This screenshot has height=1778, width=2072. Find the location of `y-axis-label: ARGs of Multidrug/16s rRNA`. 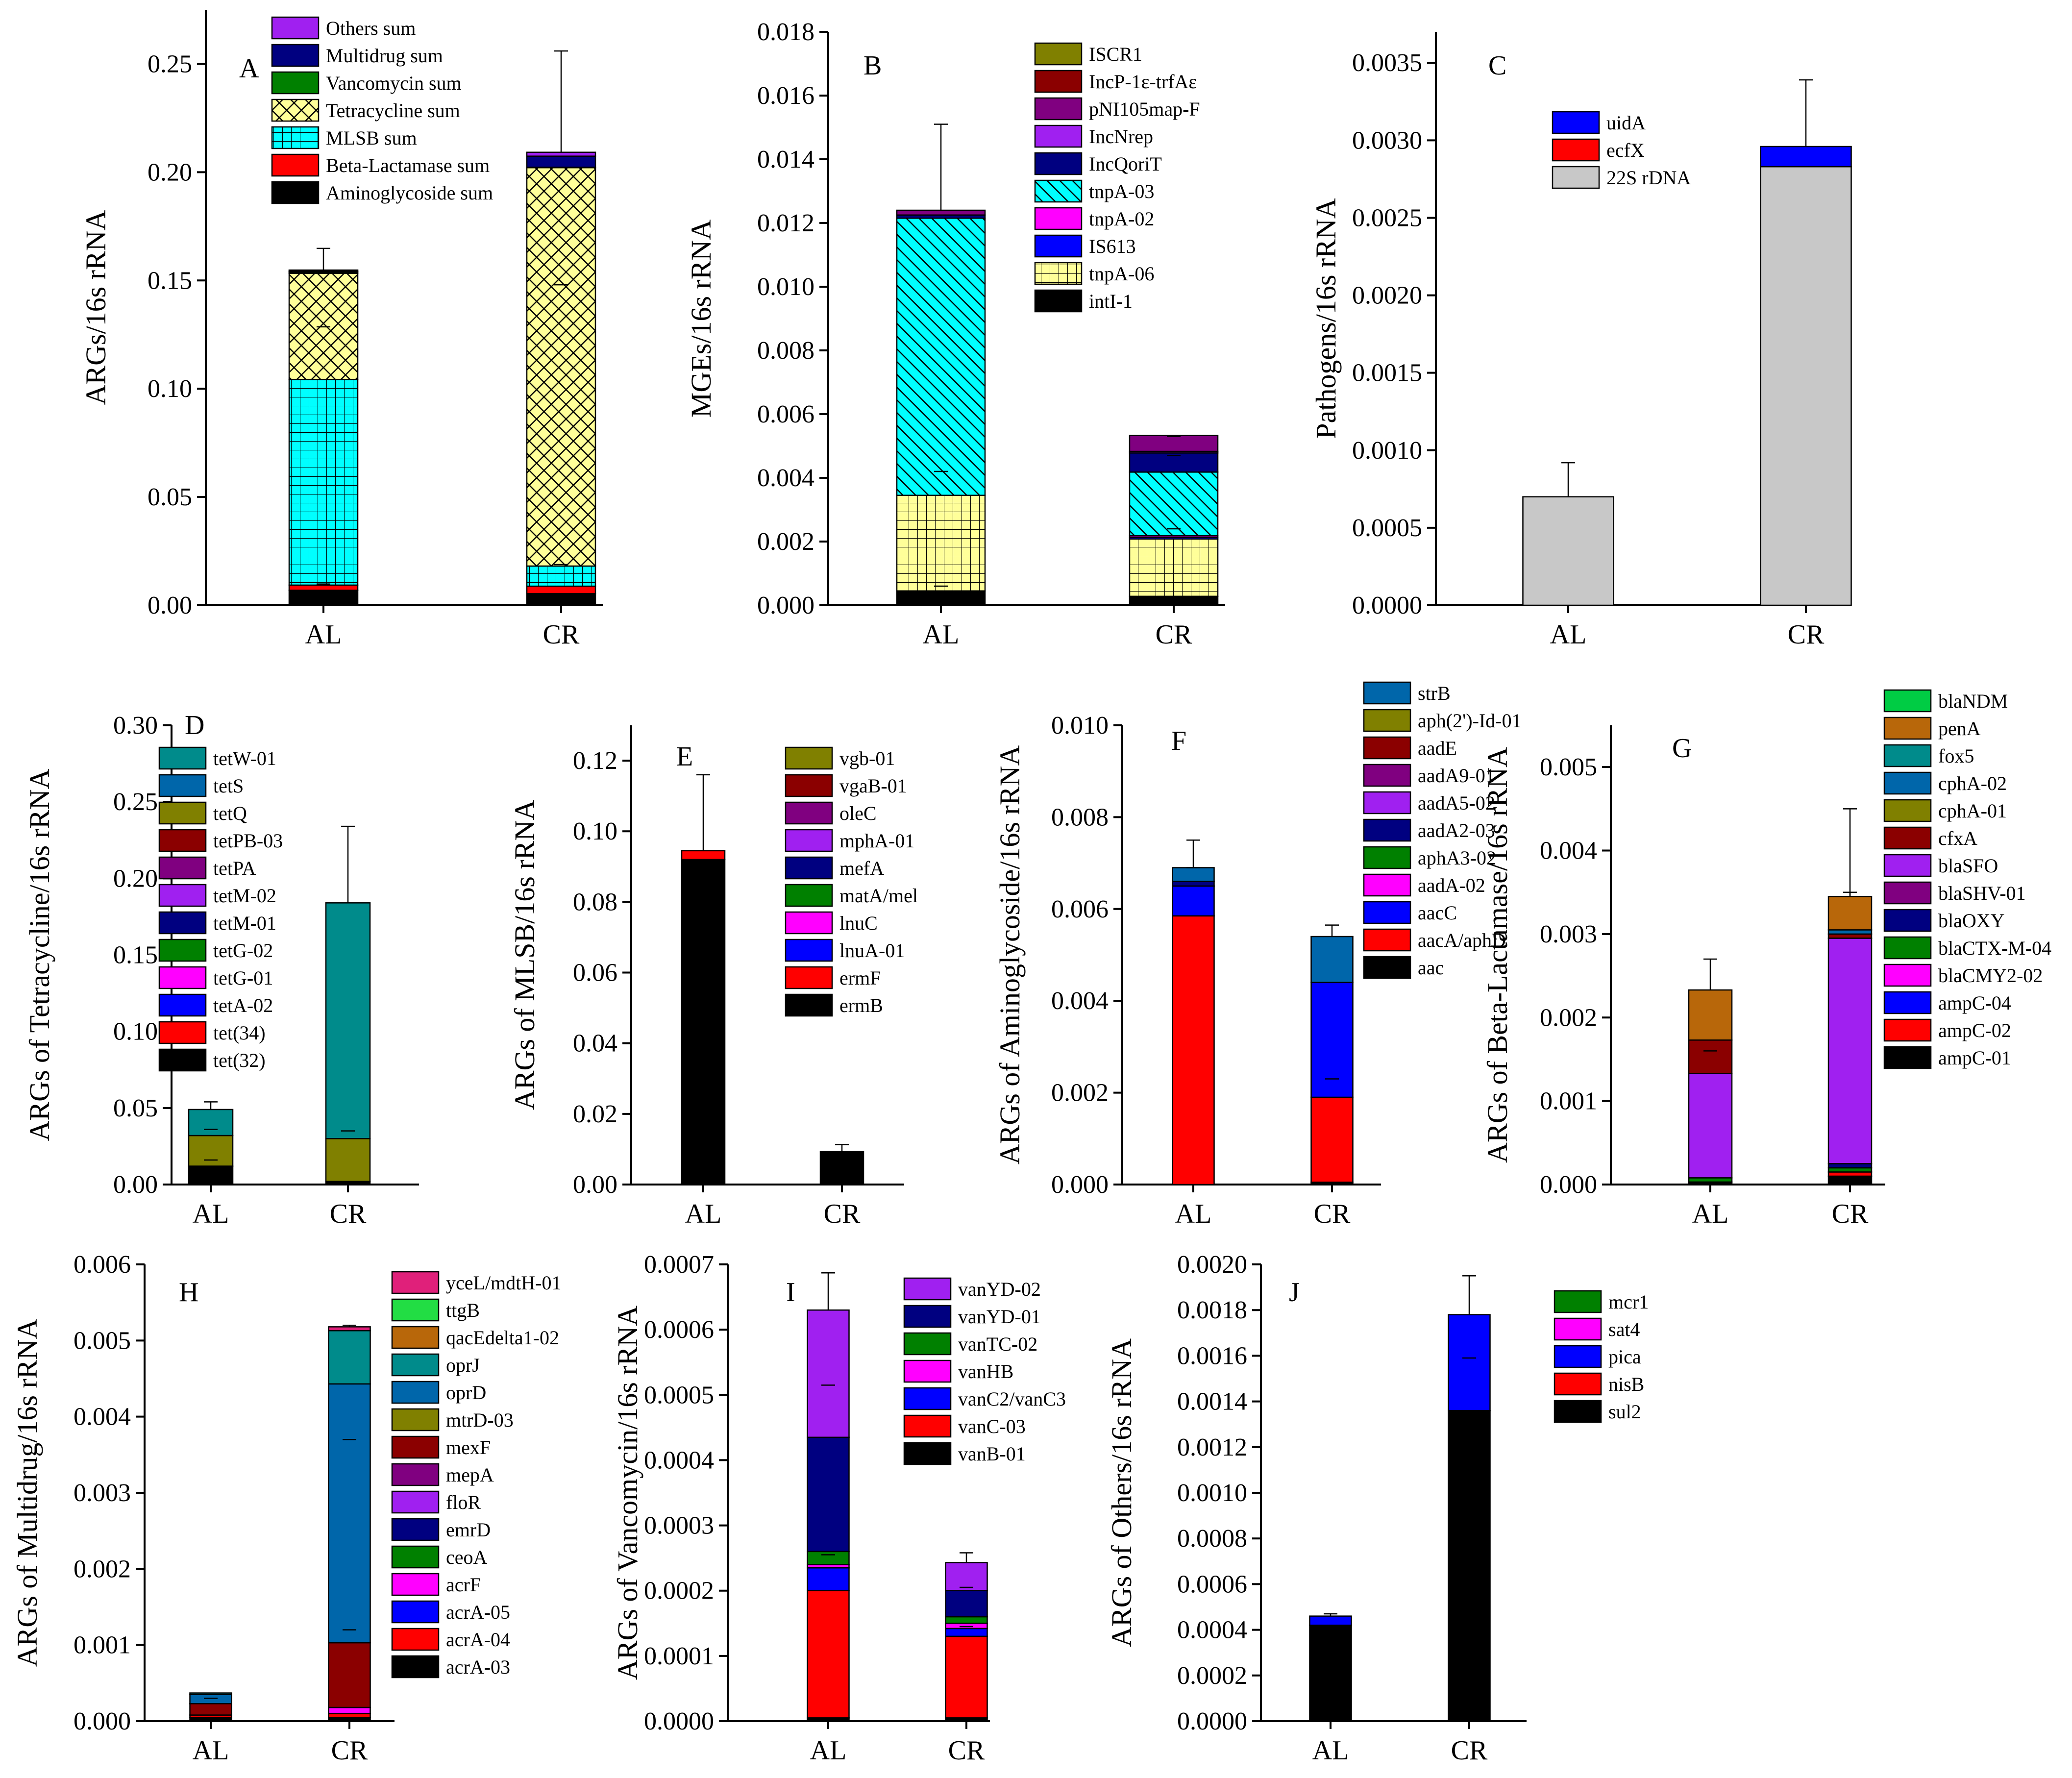

y-axis-label: ARGs of Multidrug/16s rRNA is located at coordinates (27, 1493).